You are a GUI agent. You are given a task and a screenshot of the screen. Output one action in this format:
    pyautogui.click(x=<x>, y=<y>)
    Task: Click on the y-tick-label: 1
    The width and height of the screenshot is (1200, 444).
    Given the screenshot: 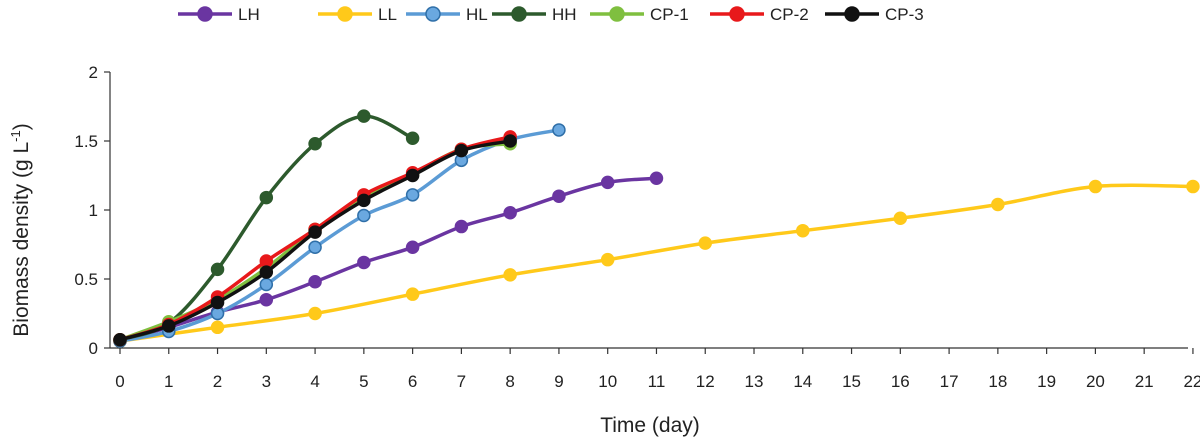 What is the action you would take?
    pyautogui.click(x=93, y=210)
    